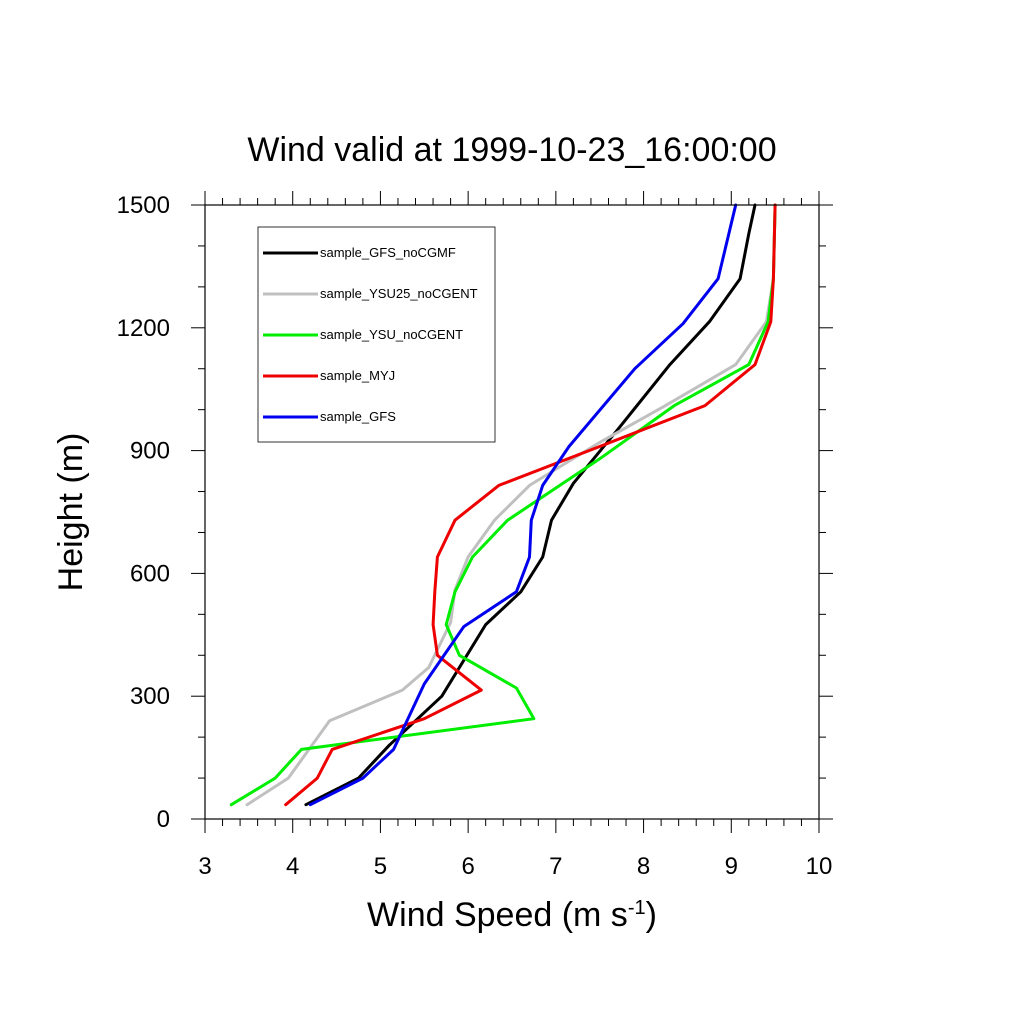 The image size is (1024, 1024). What do you see at coordinates (467, 866) in the screenshot?
I see `x-tick-label: 6` at bounding box center [467, 866].